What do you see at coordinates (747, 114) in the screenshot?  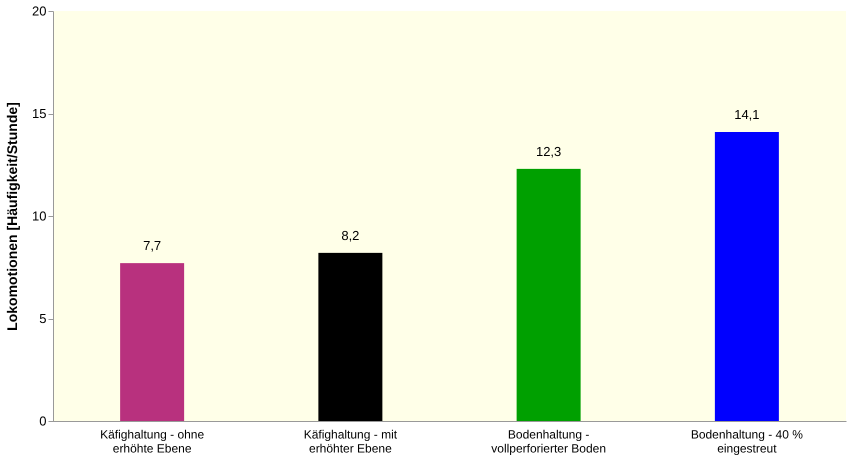 I see `data-label: 14,1` at bounding box center [747, 114].